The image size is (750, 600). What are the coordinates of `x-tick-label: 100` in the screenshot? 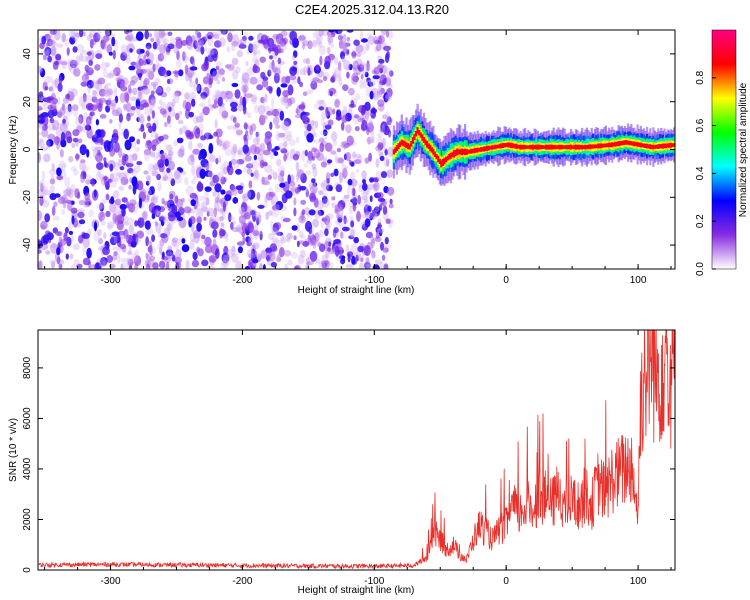 It's located at (638, 581).